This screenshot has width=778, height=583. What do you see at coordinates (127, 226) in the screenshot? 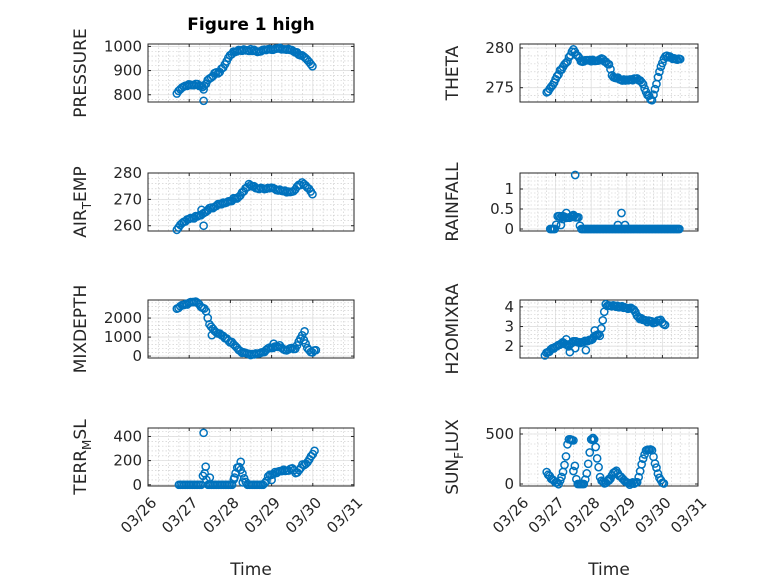
I see `y-tick-label: 260` at bounding box center [127, 226].